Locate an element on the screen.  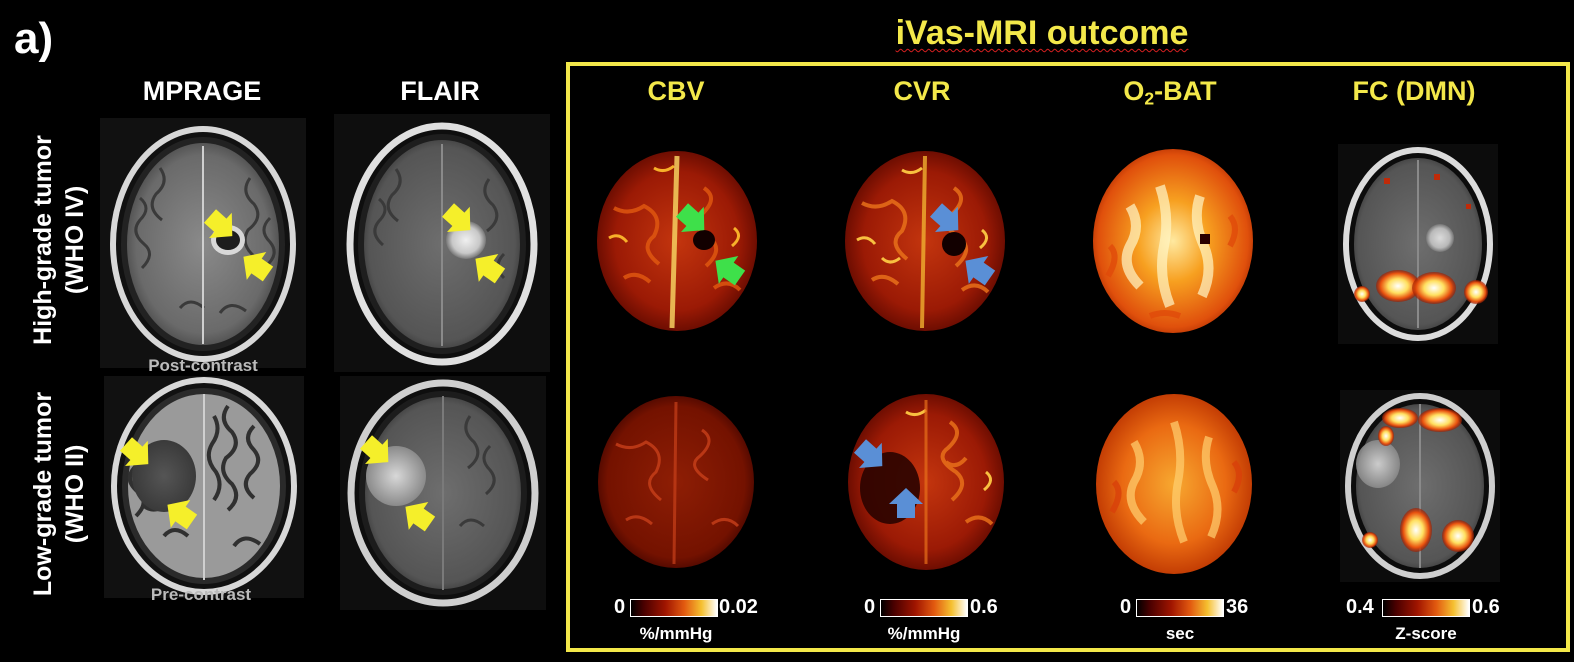
colorbar-cvr-unit: %/mmHg is located at coordinates (924, 633).